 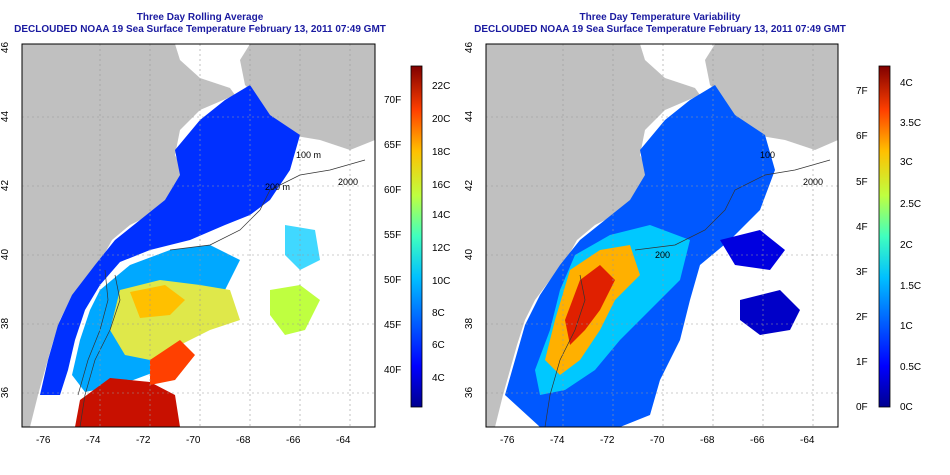 I want to click on right-lat-tick: 40, so click(x=470, y=254).